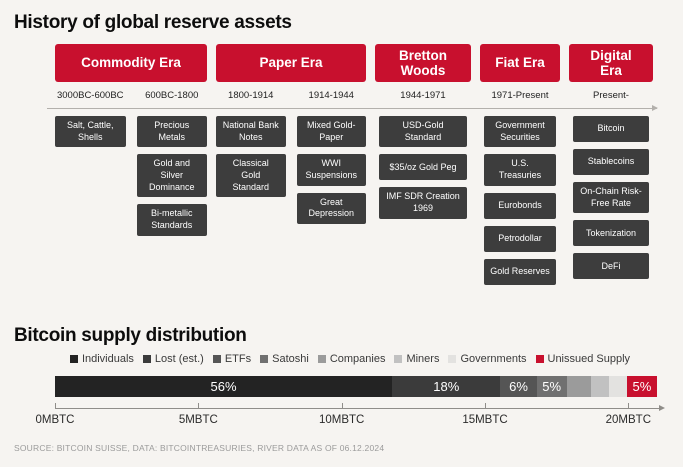 The width and height of the screenshot is (683, 467). Describe the element at coordinates (423, 95) in the screenshot. I see `era-period-label: 1944-1971` at that location.